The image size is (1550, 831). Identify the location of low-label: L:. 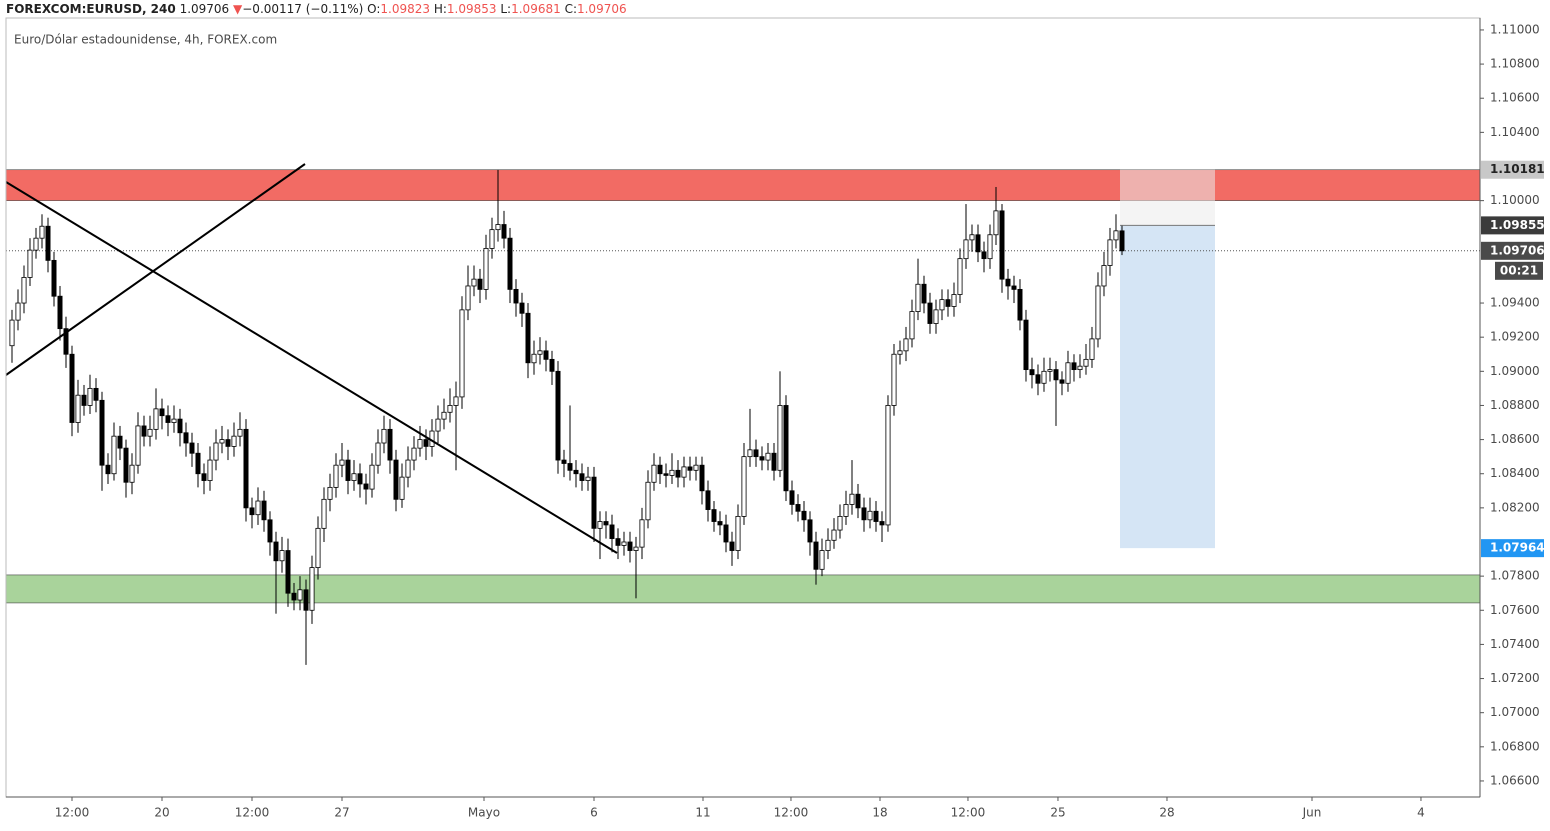
(505, 9).